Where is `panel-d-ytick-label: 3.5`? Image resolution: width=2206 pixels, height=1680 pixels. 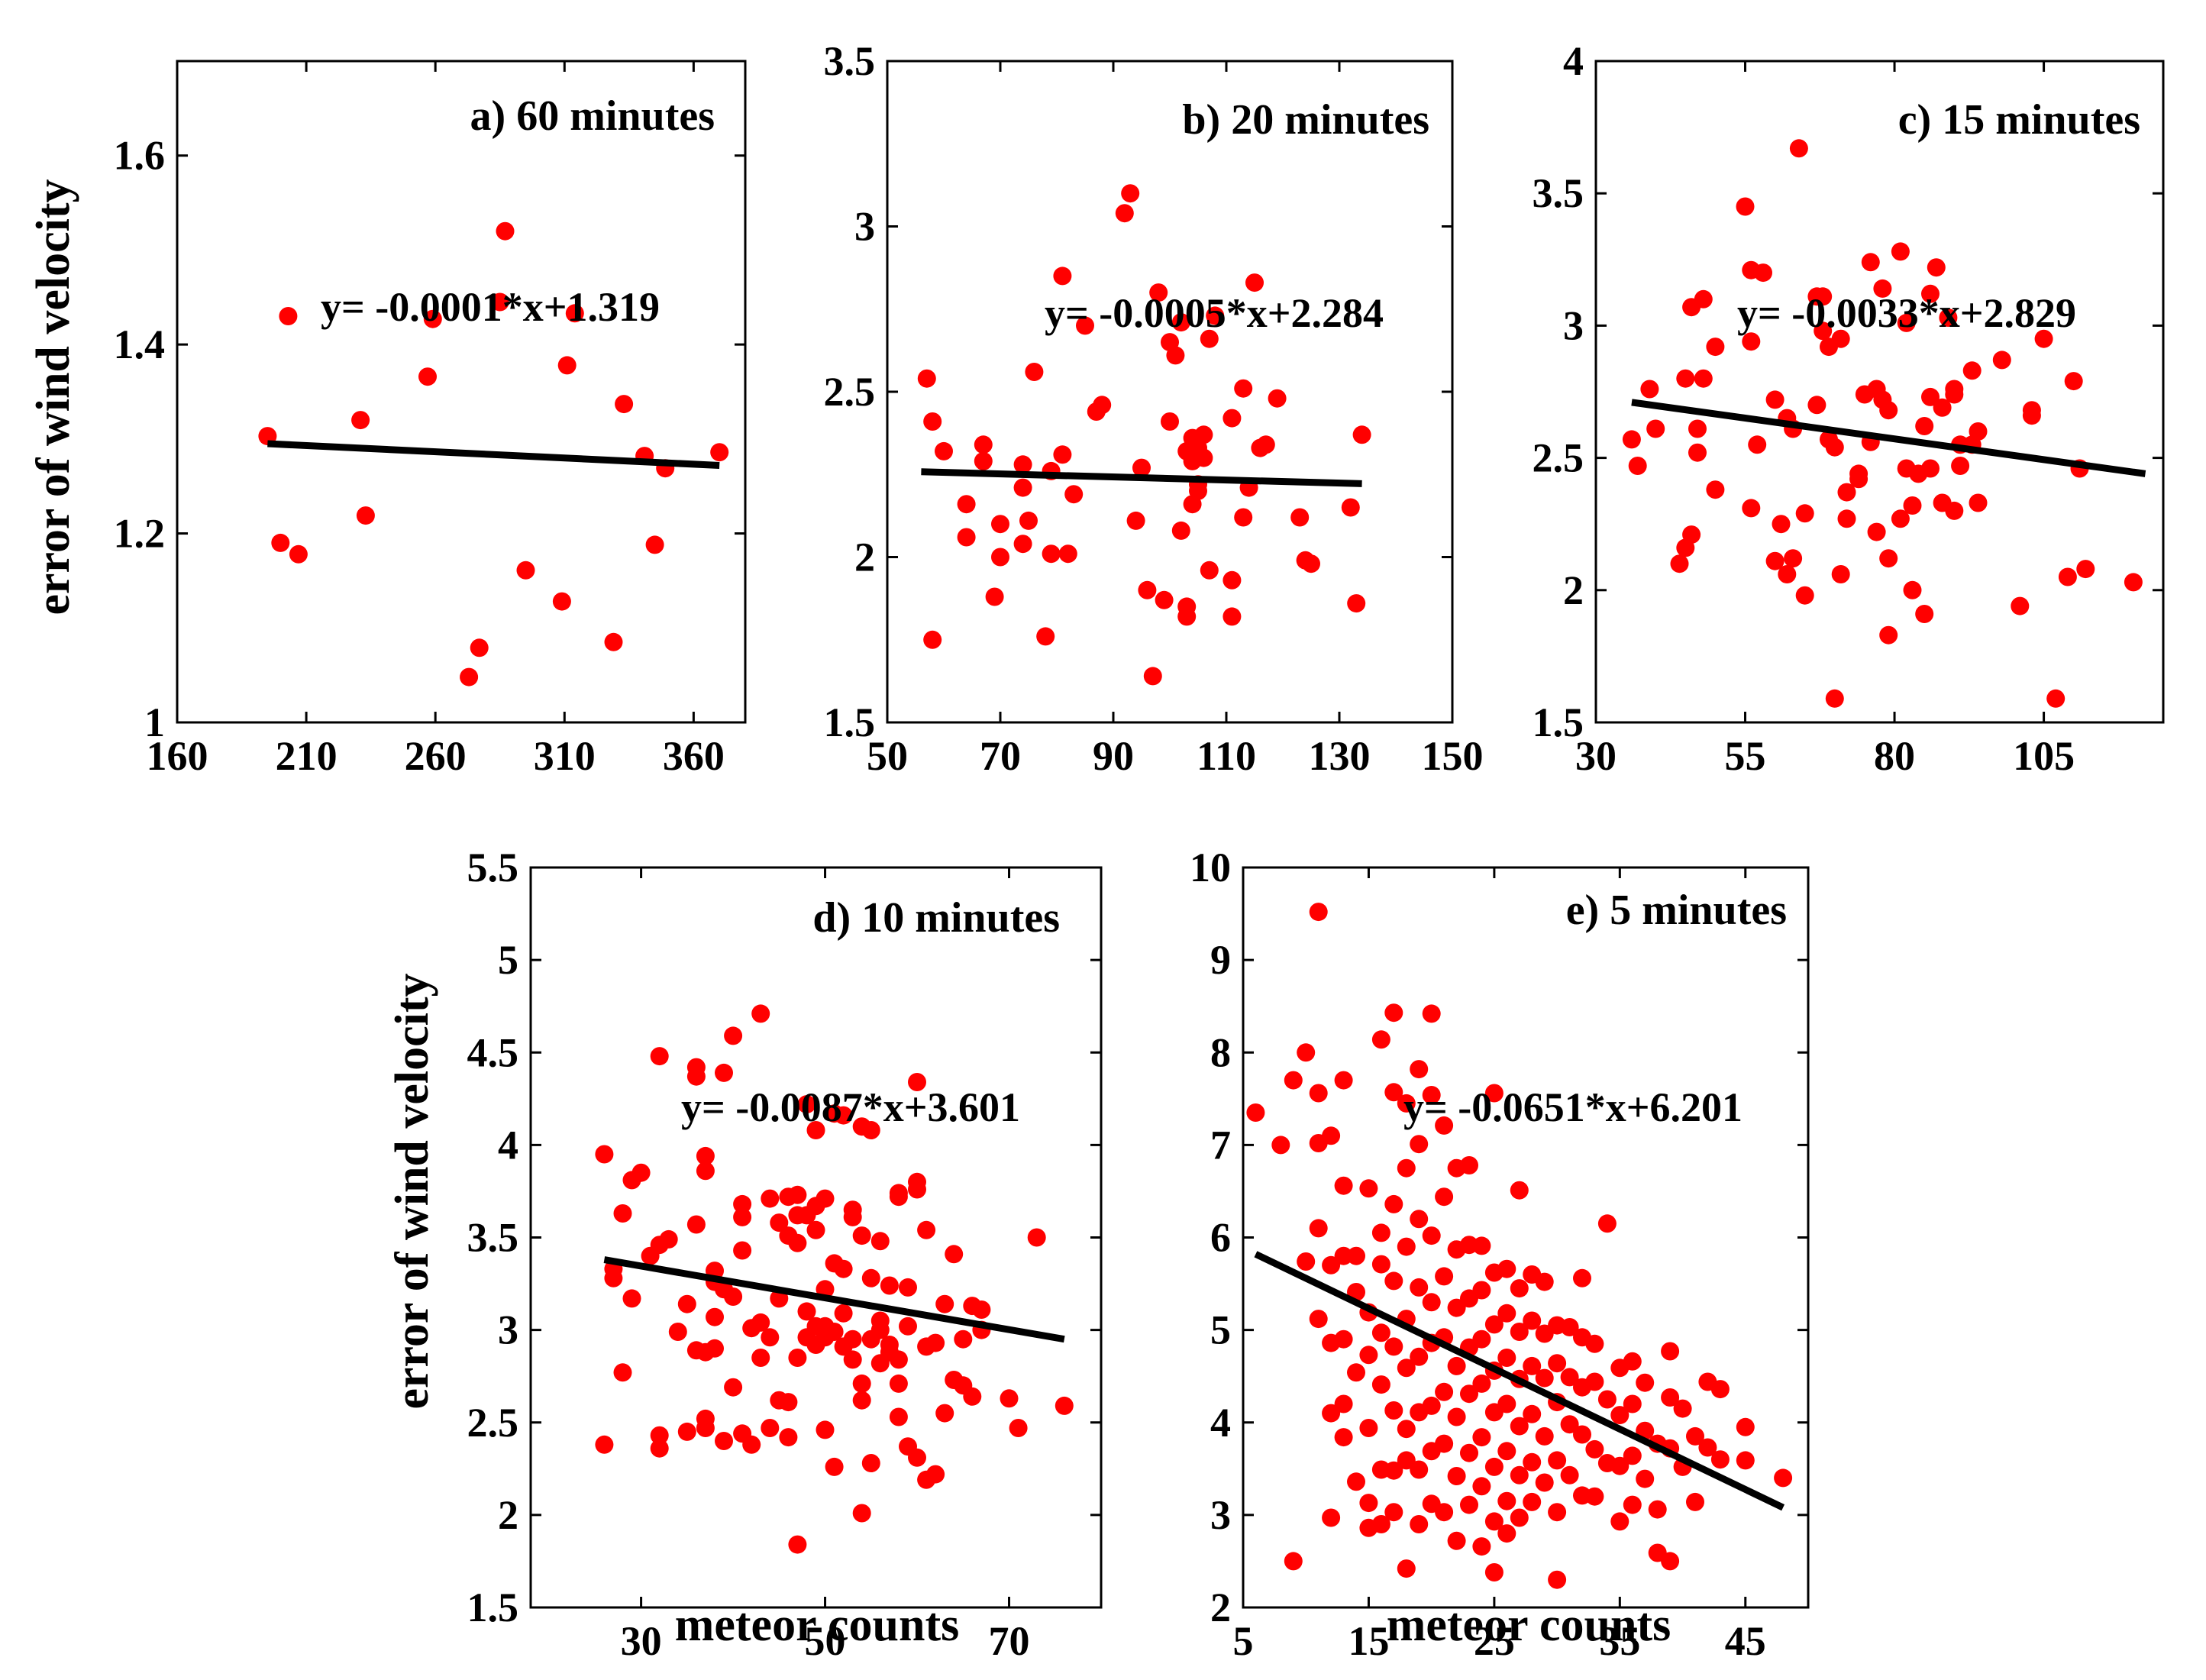
panel-d-ytick-label: 3.5 is located at coordinates (493, 1238).